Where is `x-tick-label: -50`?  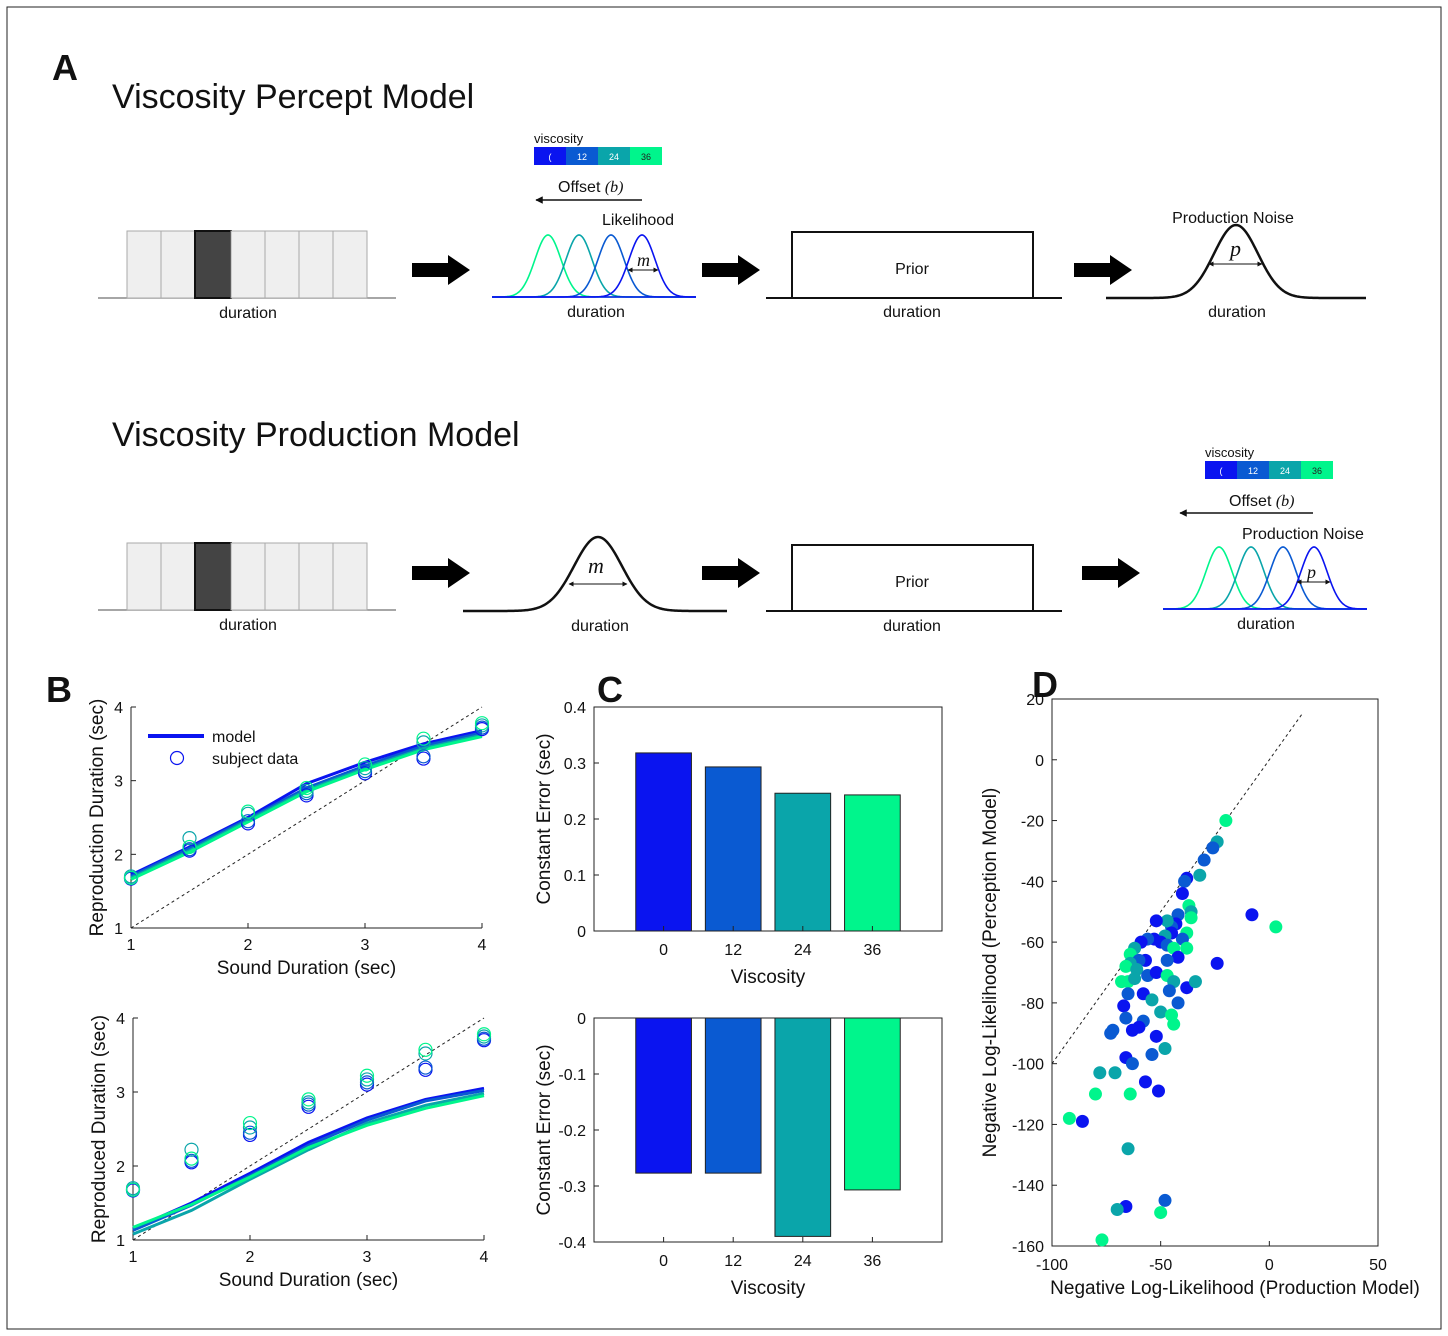
x-tick-label: -50 is located at coordinates (1160, 1265).